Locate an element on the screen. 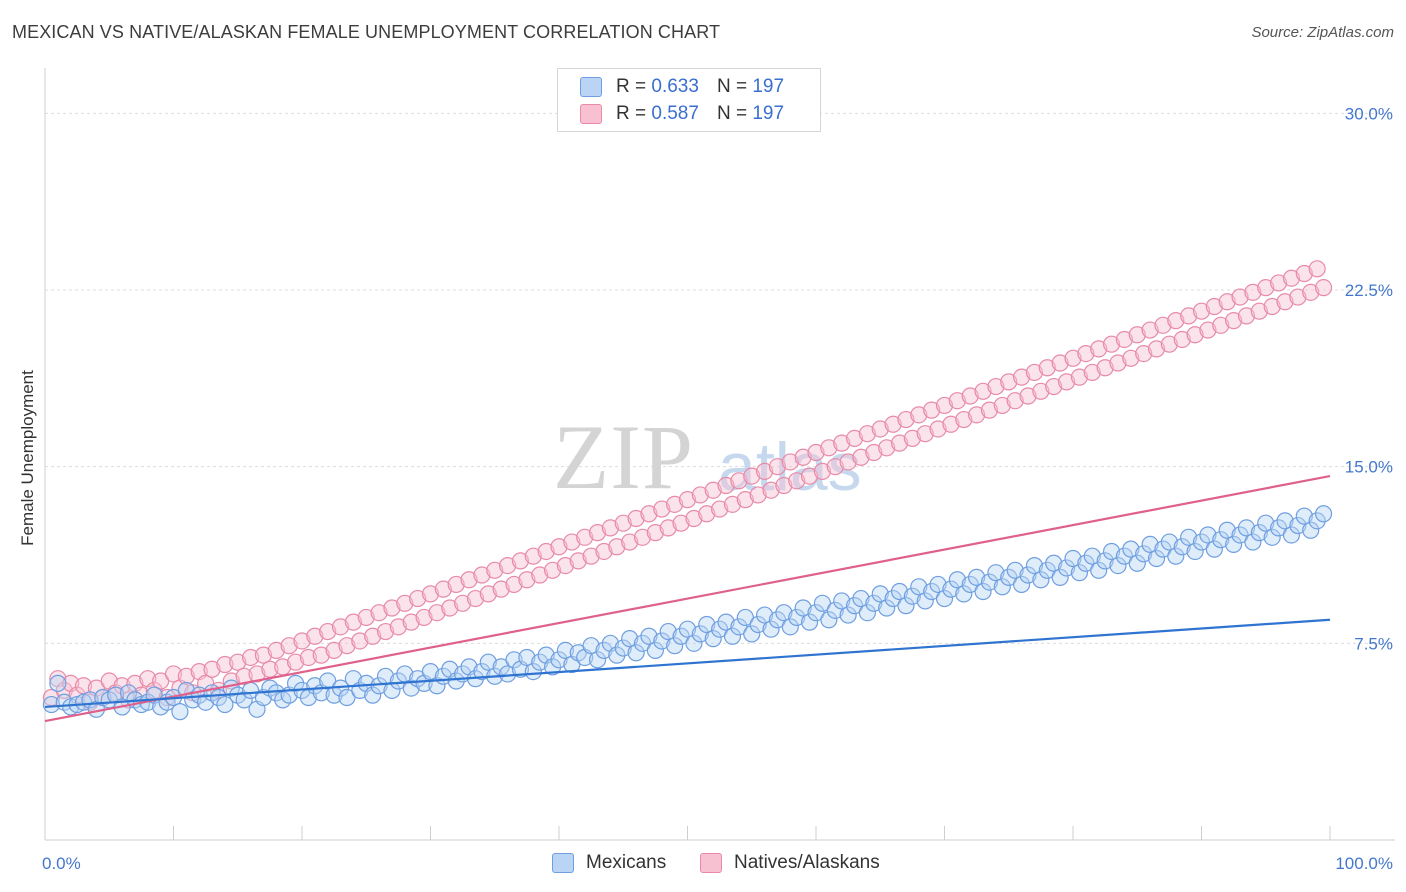  legend-item-natives: Natives/Alaskans is located at coordinates (790, 863).